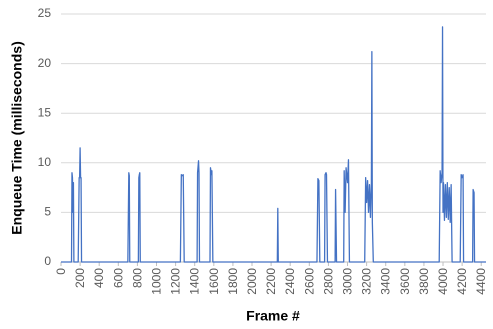 The height and width of the screenshot is (329, 493). I want to click on x-tick-label: 2400, so click(290, 281).